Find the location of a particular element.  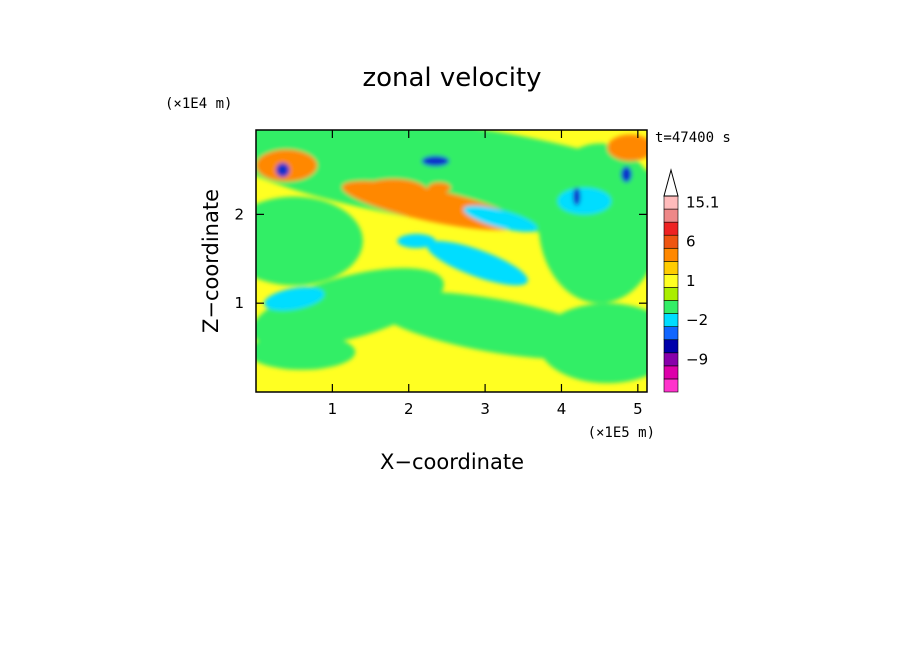

colorbar: 15.1 6 1 −2 −9 is located at coordinates (691, 280).